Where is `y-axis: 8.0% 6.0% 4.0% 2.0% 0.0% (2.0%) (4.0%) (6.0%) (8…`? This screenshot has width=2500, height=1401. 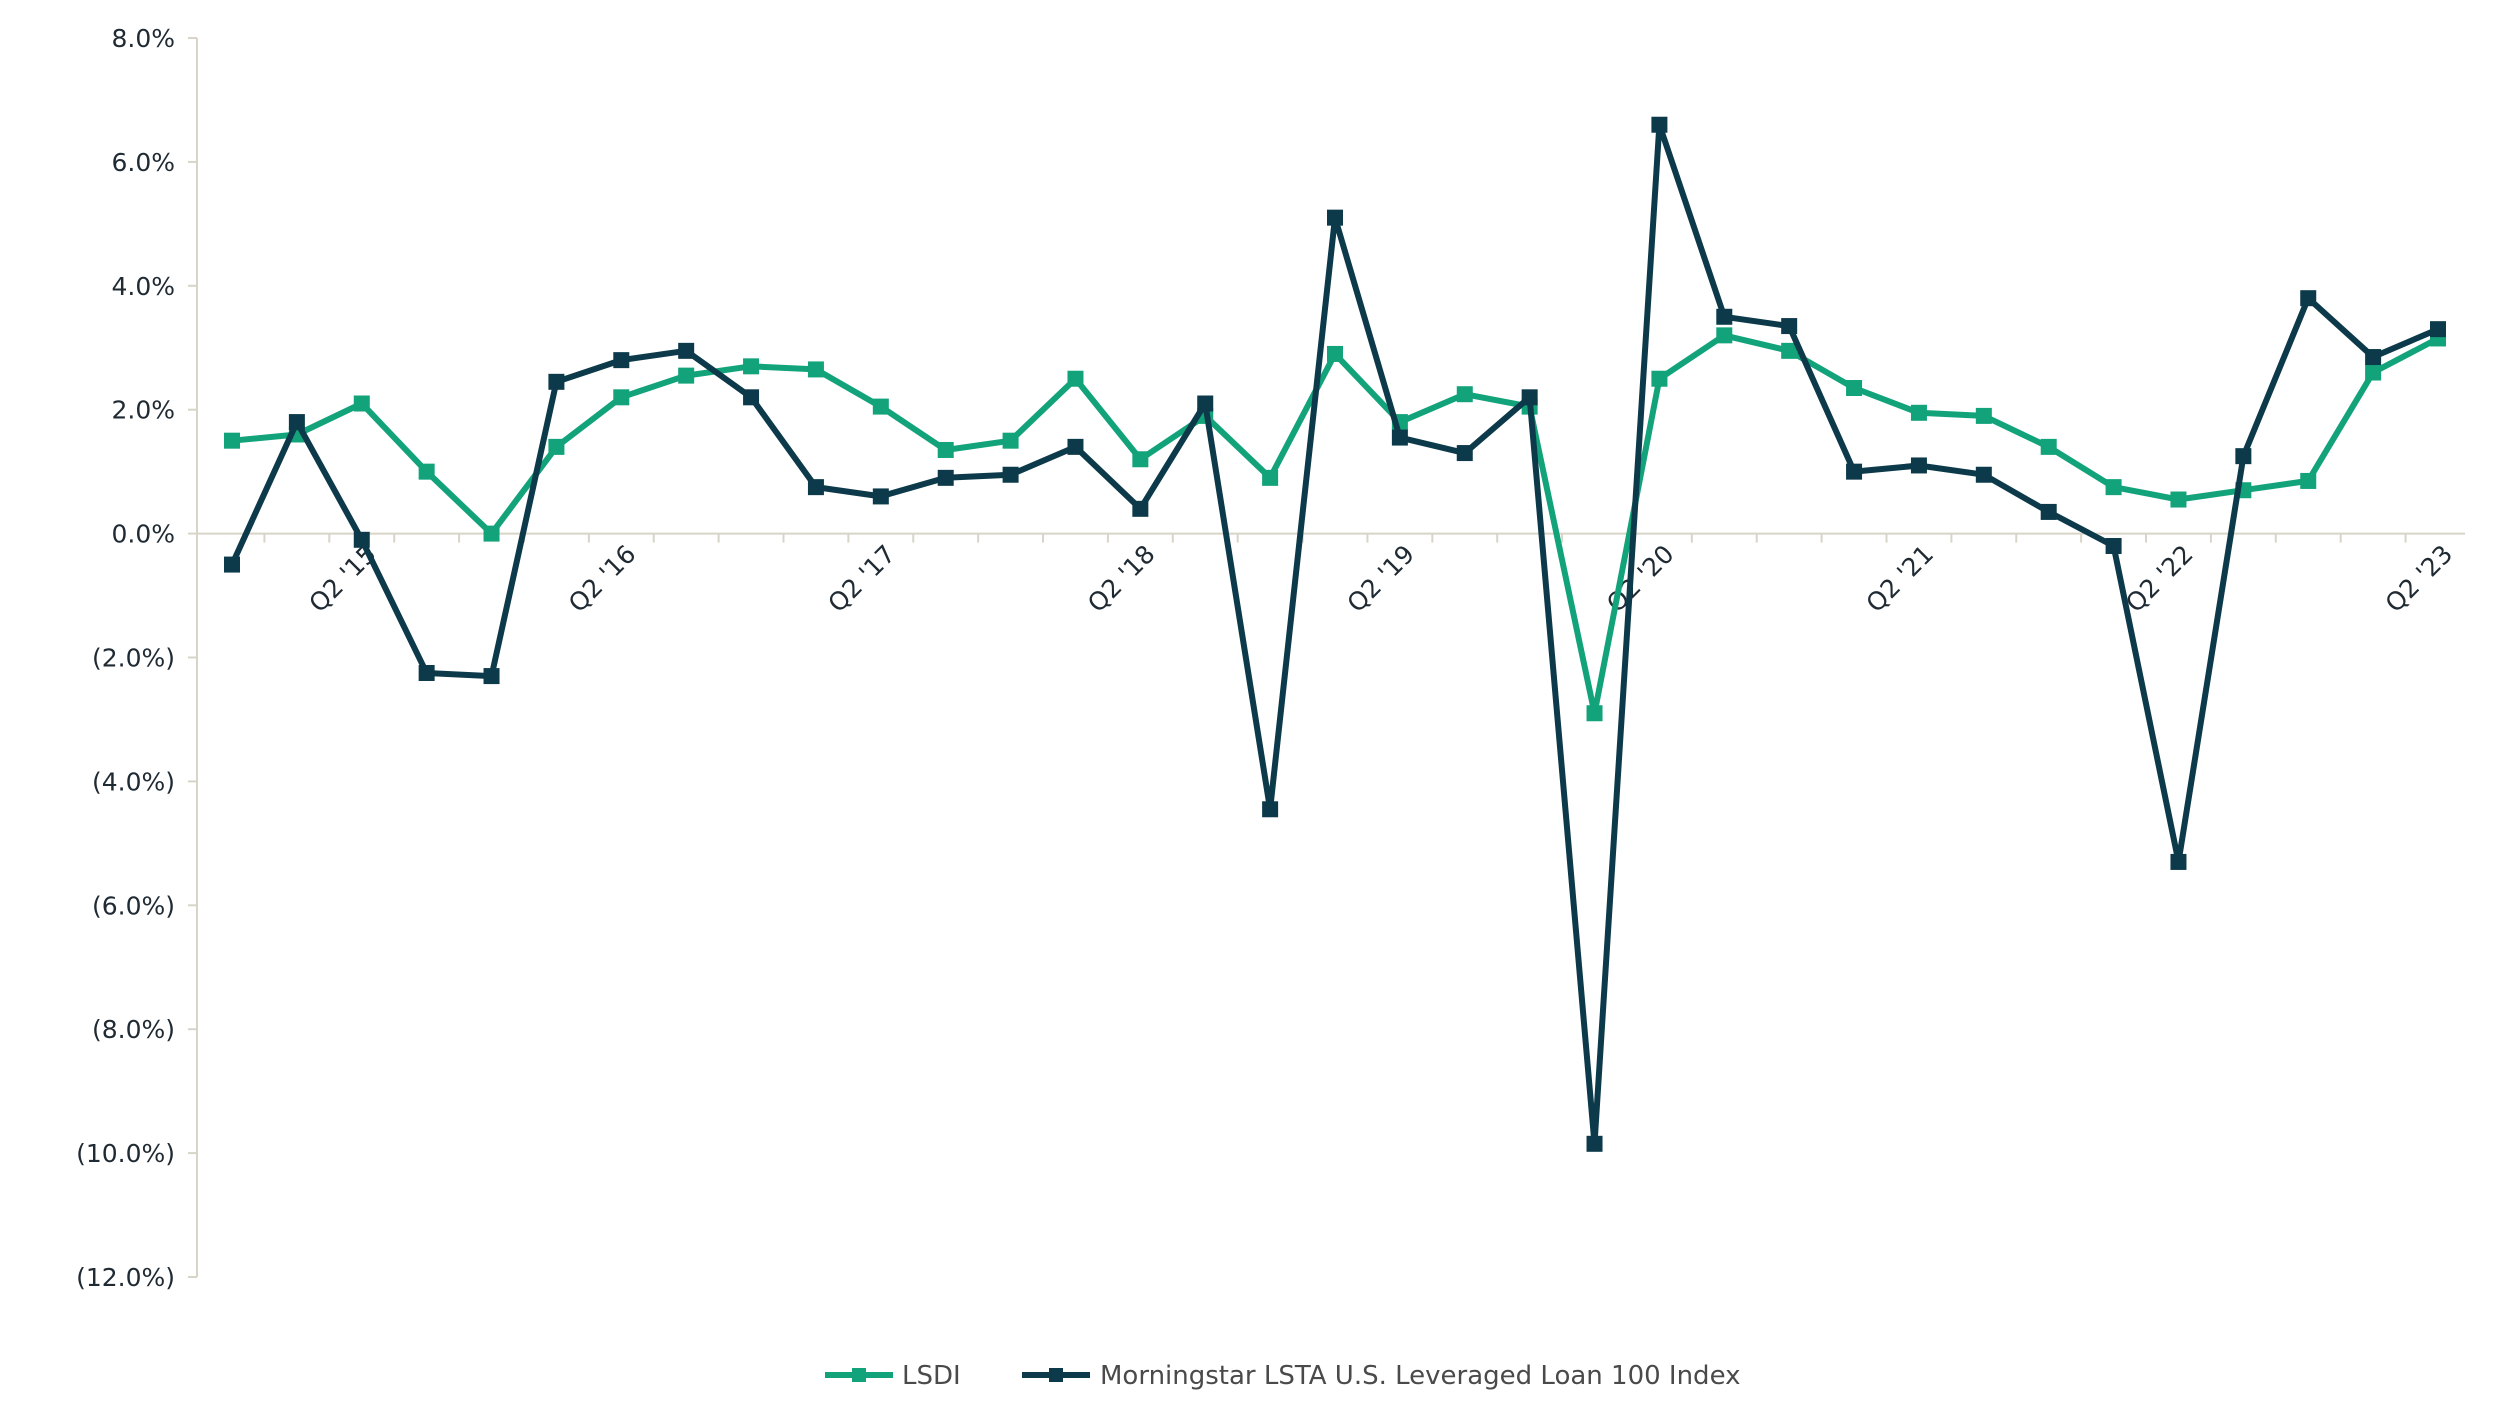 y-axis: 8.0% 6.0% 4.0% 2.0% 0.0% (2.0%) (4.0%) (6.0%) (8… is located at coordinates (137, 658).